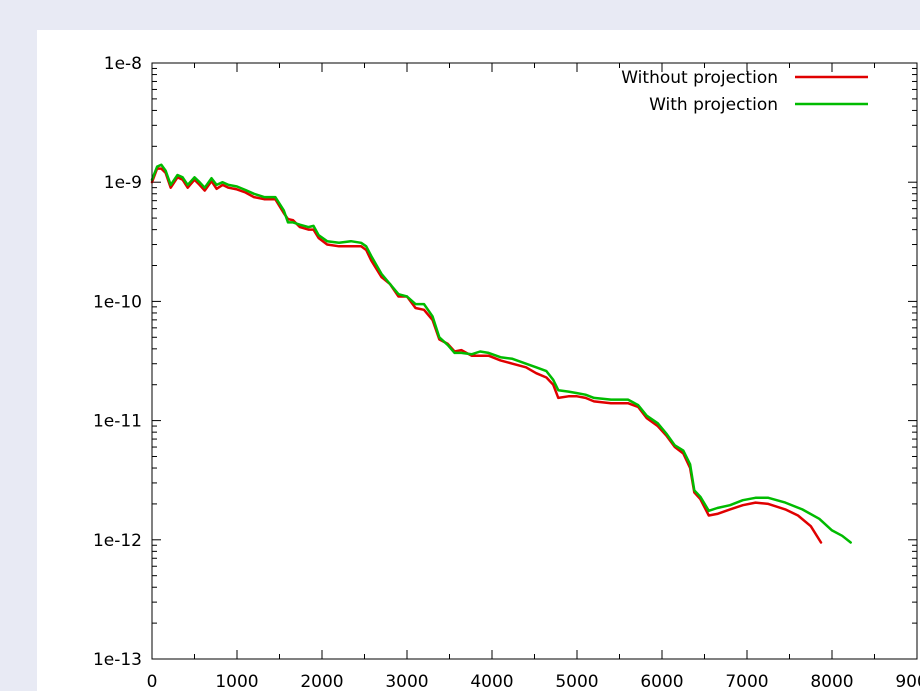 The image size is (920, 691). What do you see at coordinates (746, 681) in the screenshot?
I see `x-tick-label: 7000` at bounding box center [746, 681].